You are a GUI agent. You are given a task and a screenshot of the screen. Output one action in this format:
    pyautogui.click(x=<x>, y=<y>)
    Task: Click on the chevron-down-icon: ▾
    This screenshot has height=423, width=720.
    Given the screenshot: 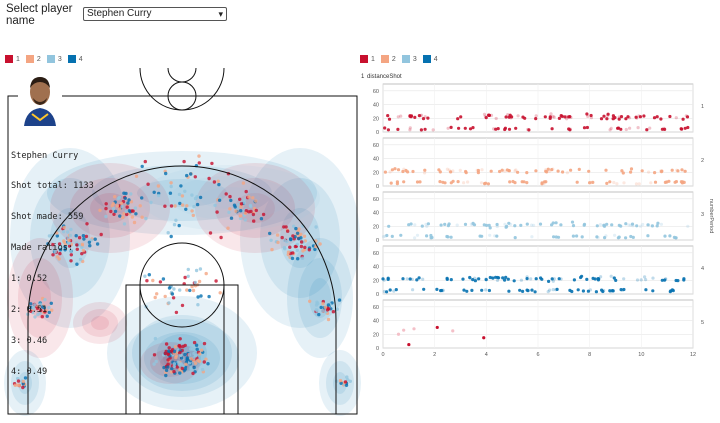 What is the action you would take?
    pyautogui.click(x=220, y=14)
    